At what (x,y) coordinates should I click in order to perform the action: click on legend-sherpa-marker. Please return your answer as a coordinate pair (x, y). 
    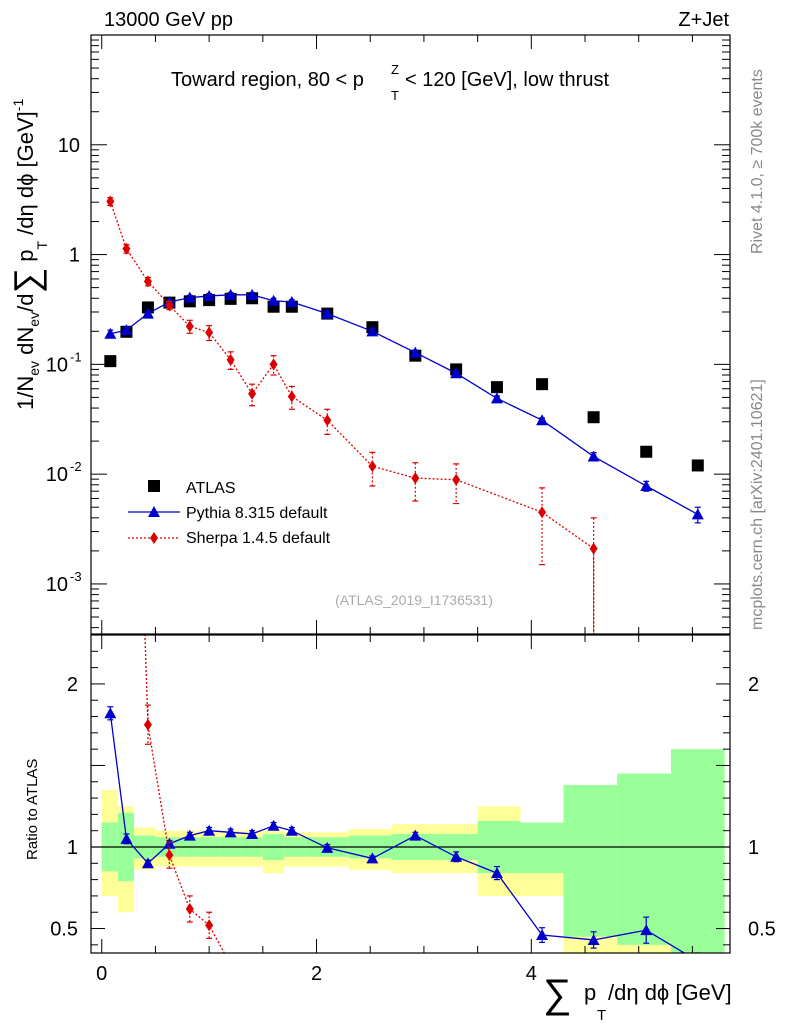
    Looking at the image, I should click on (154, 538).